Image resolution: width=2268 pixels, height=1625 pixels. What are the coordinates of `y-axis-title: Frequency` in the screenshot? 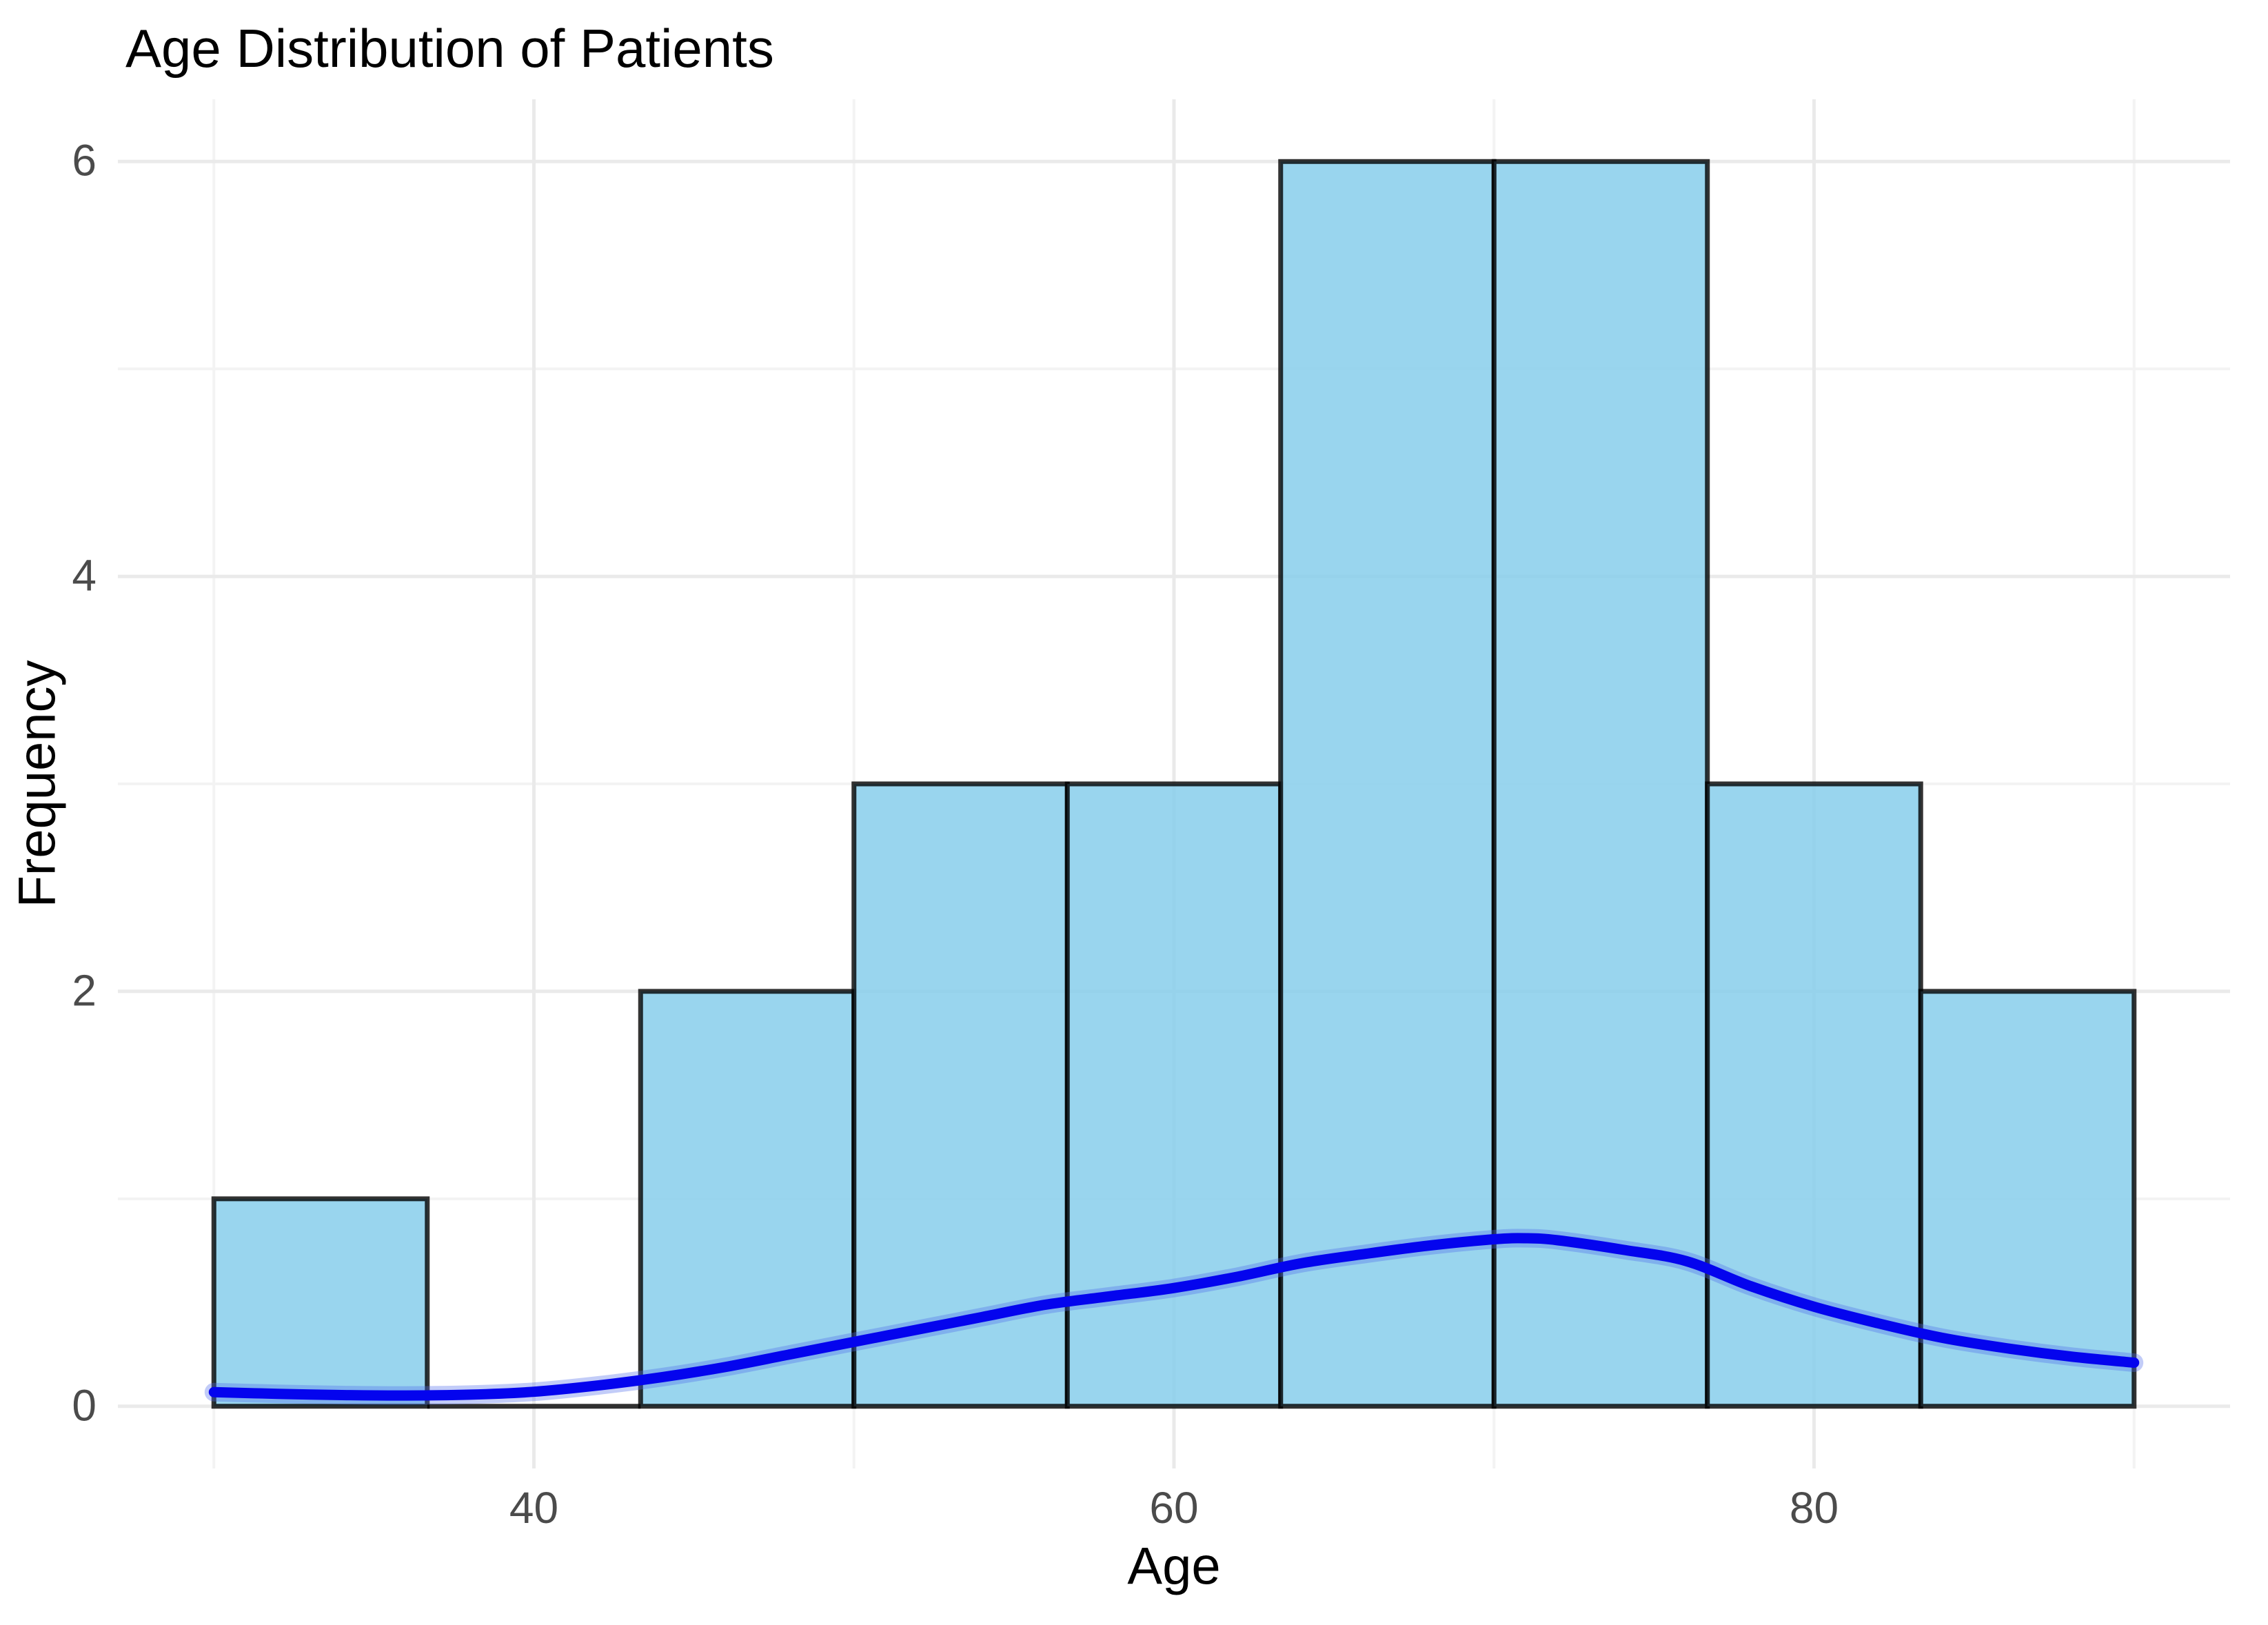 It's located at (37, 784).